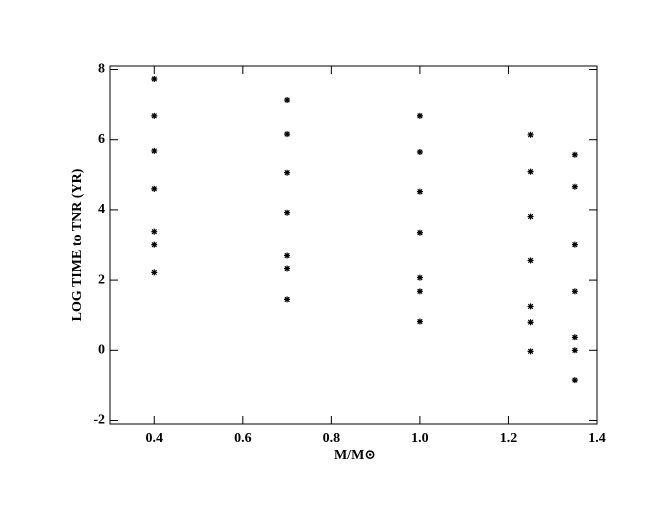 The width and height of the screenshot is (660, 510). What do you see at coordinates (597, 438) in the screenshot?
I see `x-tick-label: 1.4` at bounding box center [597, 438].